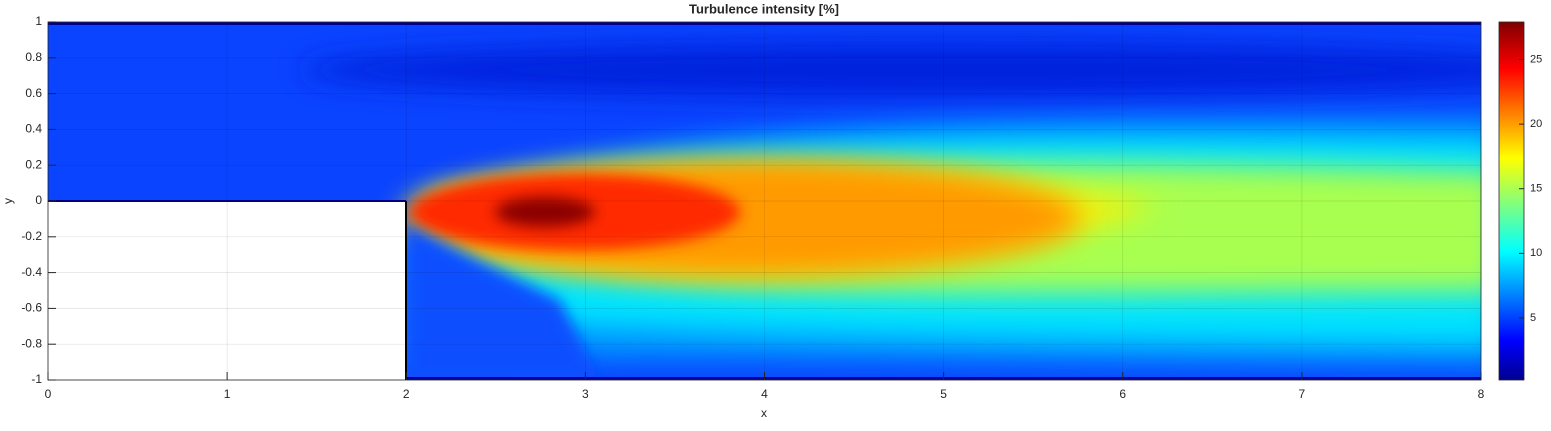 The width and height of the screenshot is (1551, 431). I want to click on y-tick-label: 0.2, so click(33, 164).